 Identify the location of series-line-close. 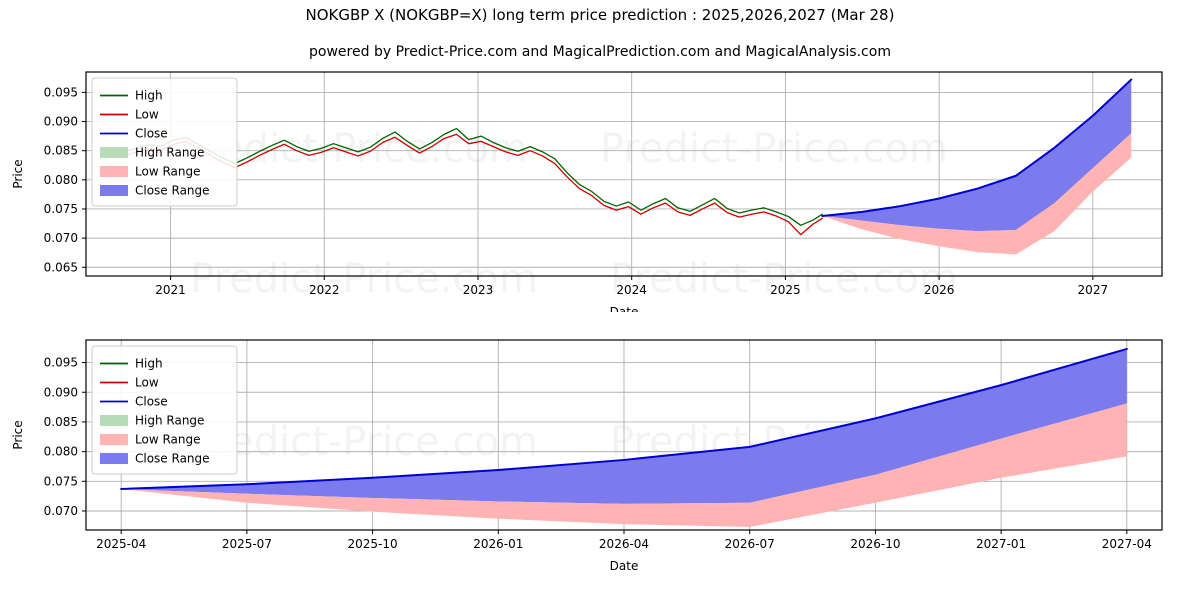
(977, 147).